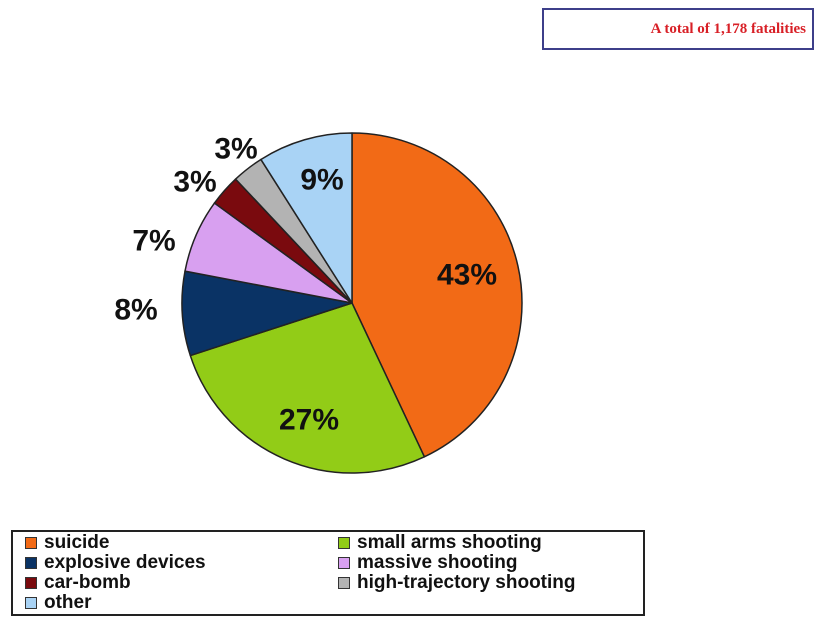 The image size is (817, 621). Describe the element at coordinates (437, 562) in the screenshot. I see `legend-label: massive shooting` at that location.